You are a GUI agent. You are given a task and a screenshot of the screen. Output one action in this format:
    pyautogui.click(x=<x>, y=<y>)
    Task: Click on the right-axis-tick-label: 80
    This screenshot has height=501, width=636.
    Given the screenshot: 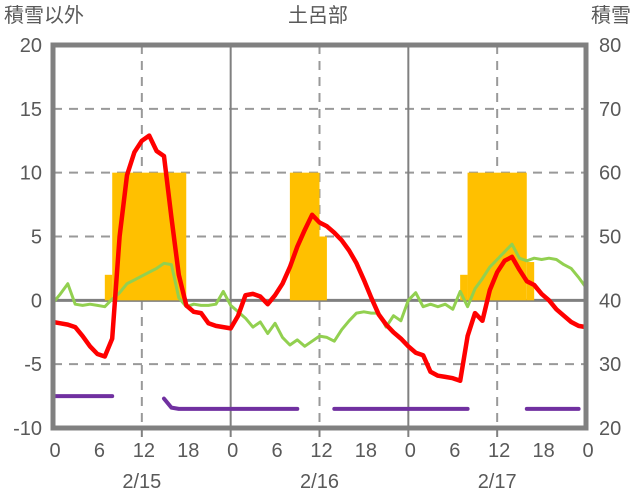 What is the action you would take?
    pyautogui.click(x=610, y=46)
    